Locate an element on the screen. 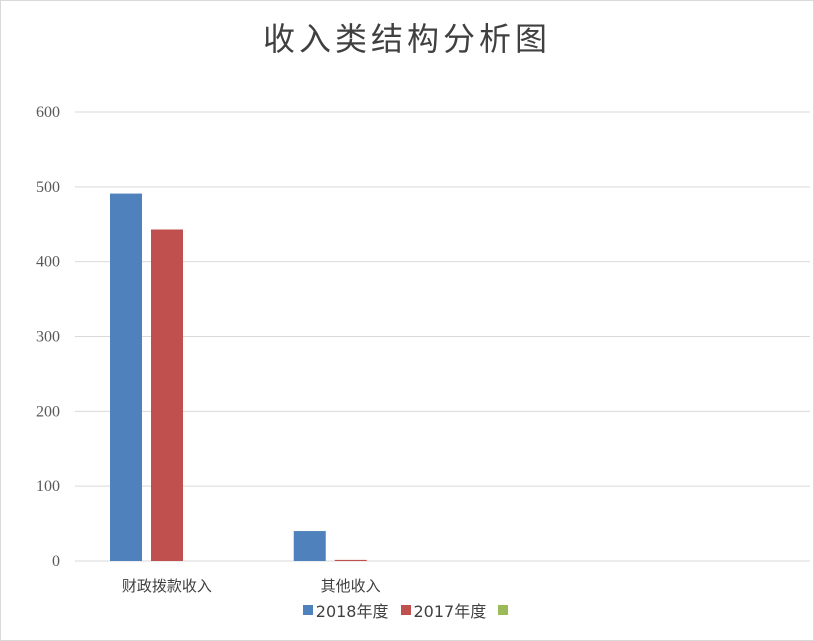  legend-item: 2017年度 is located at coordinates (443, 610).